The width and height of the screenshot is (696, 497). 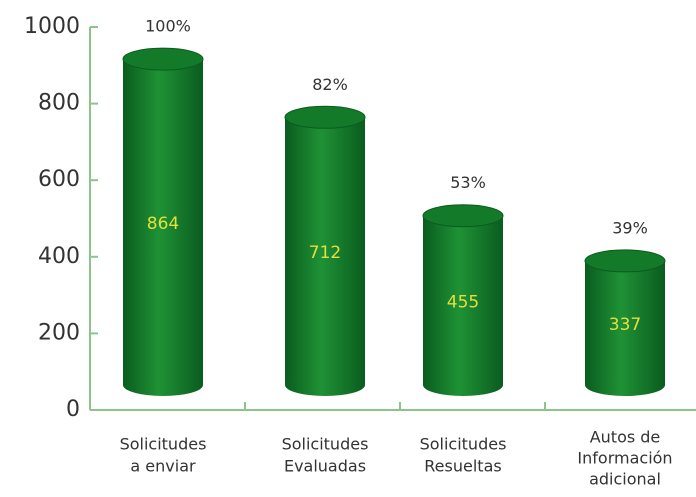 I want to click on x-tick-label: Autos de, so click(x=625, y=437).